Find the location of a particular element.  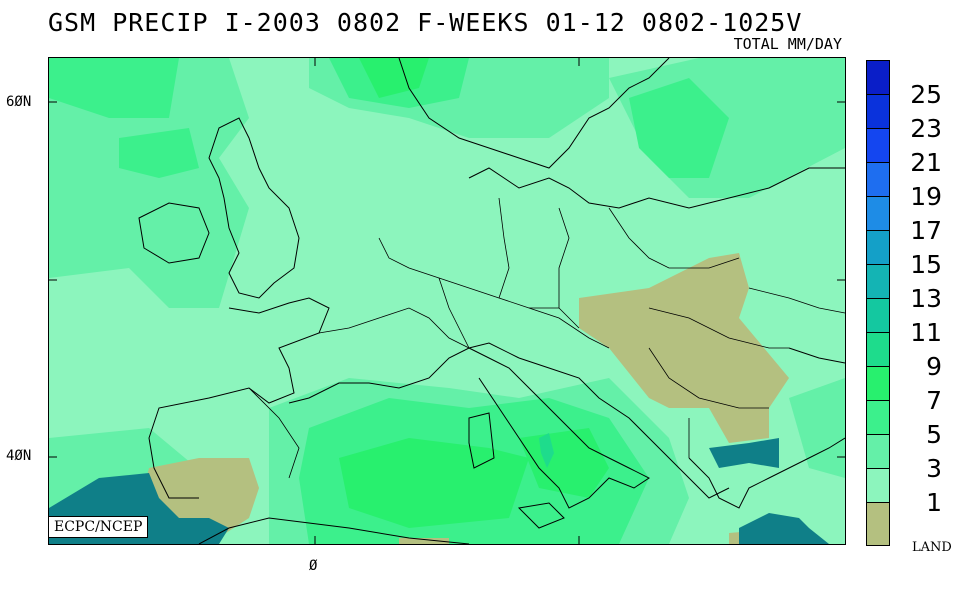

coast-ireland is located at coordinates (174, 233).